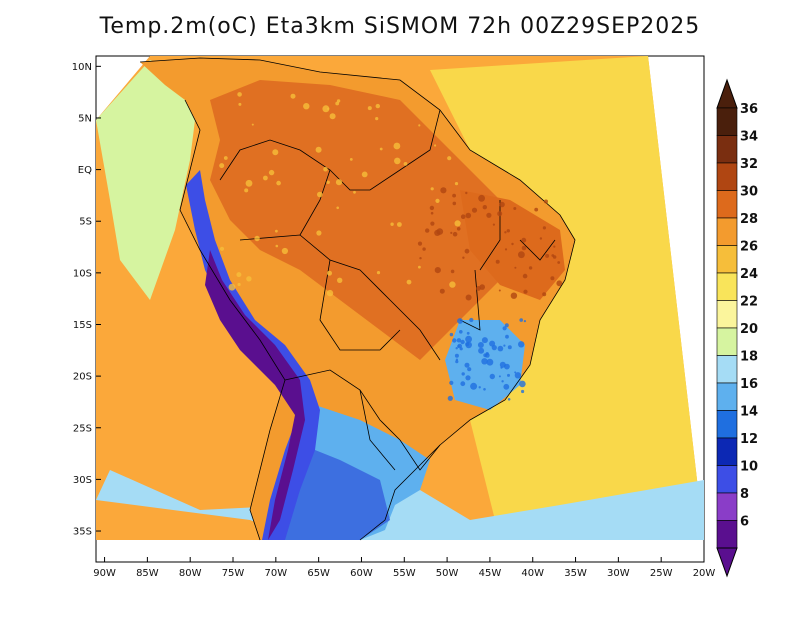  I want to click on colorbar-label: 22, so click(749, 302).